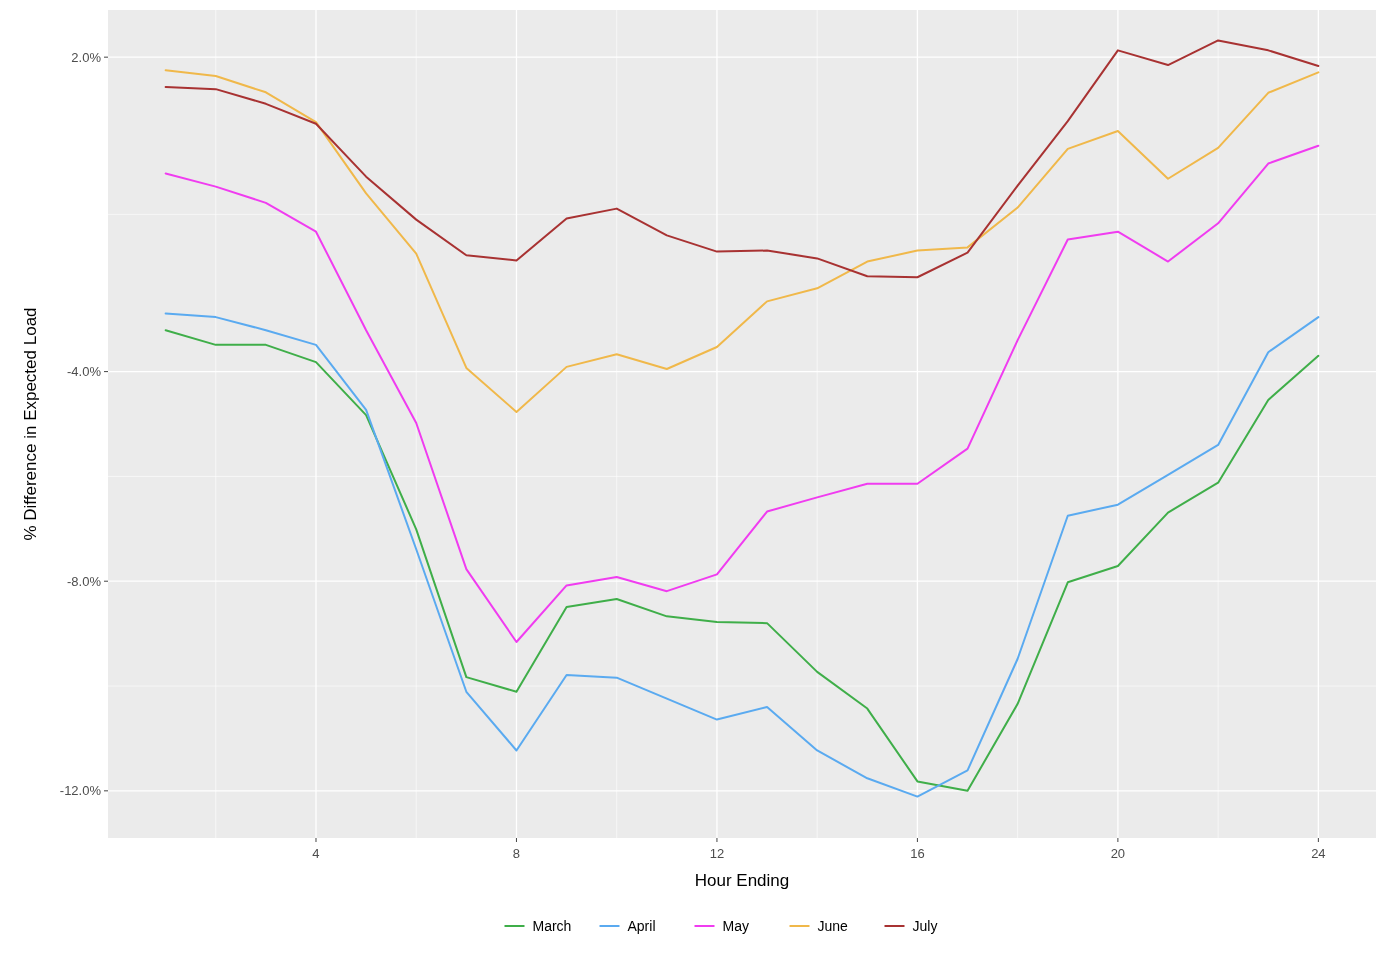  Describe the element at coordinates (742, 880) in the screenshot. I see `x-axis-title: Hour Ending` at that location.